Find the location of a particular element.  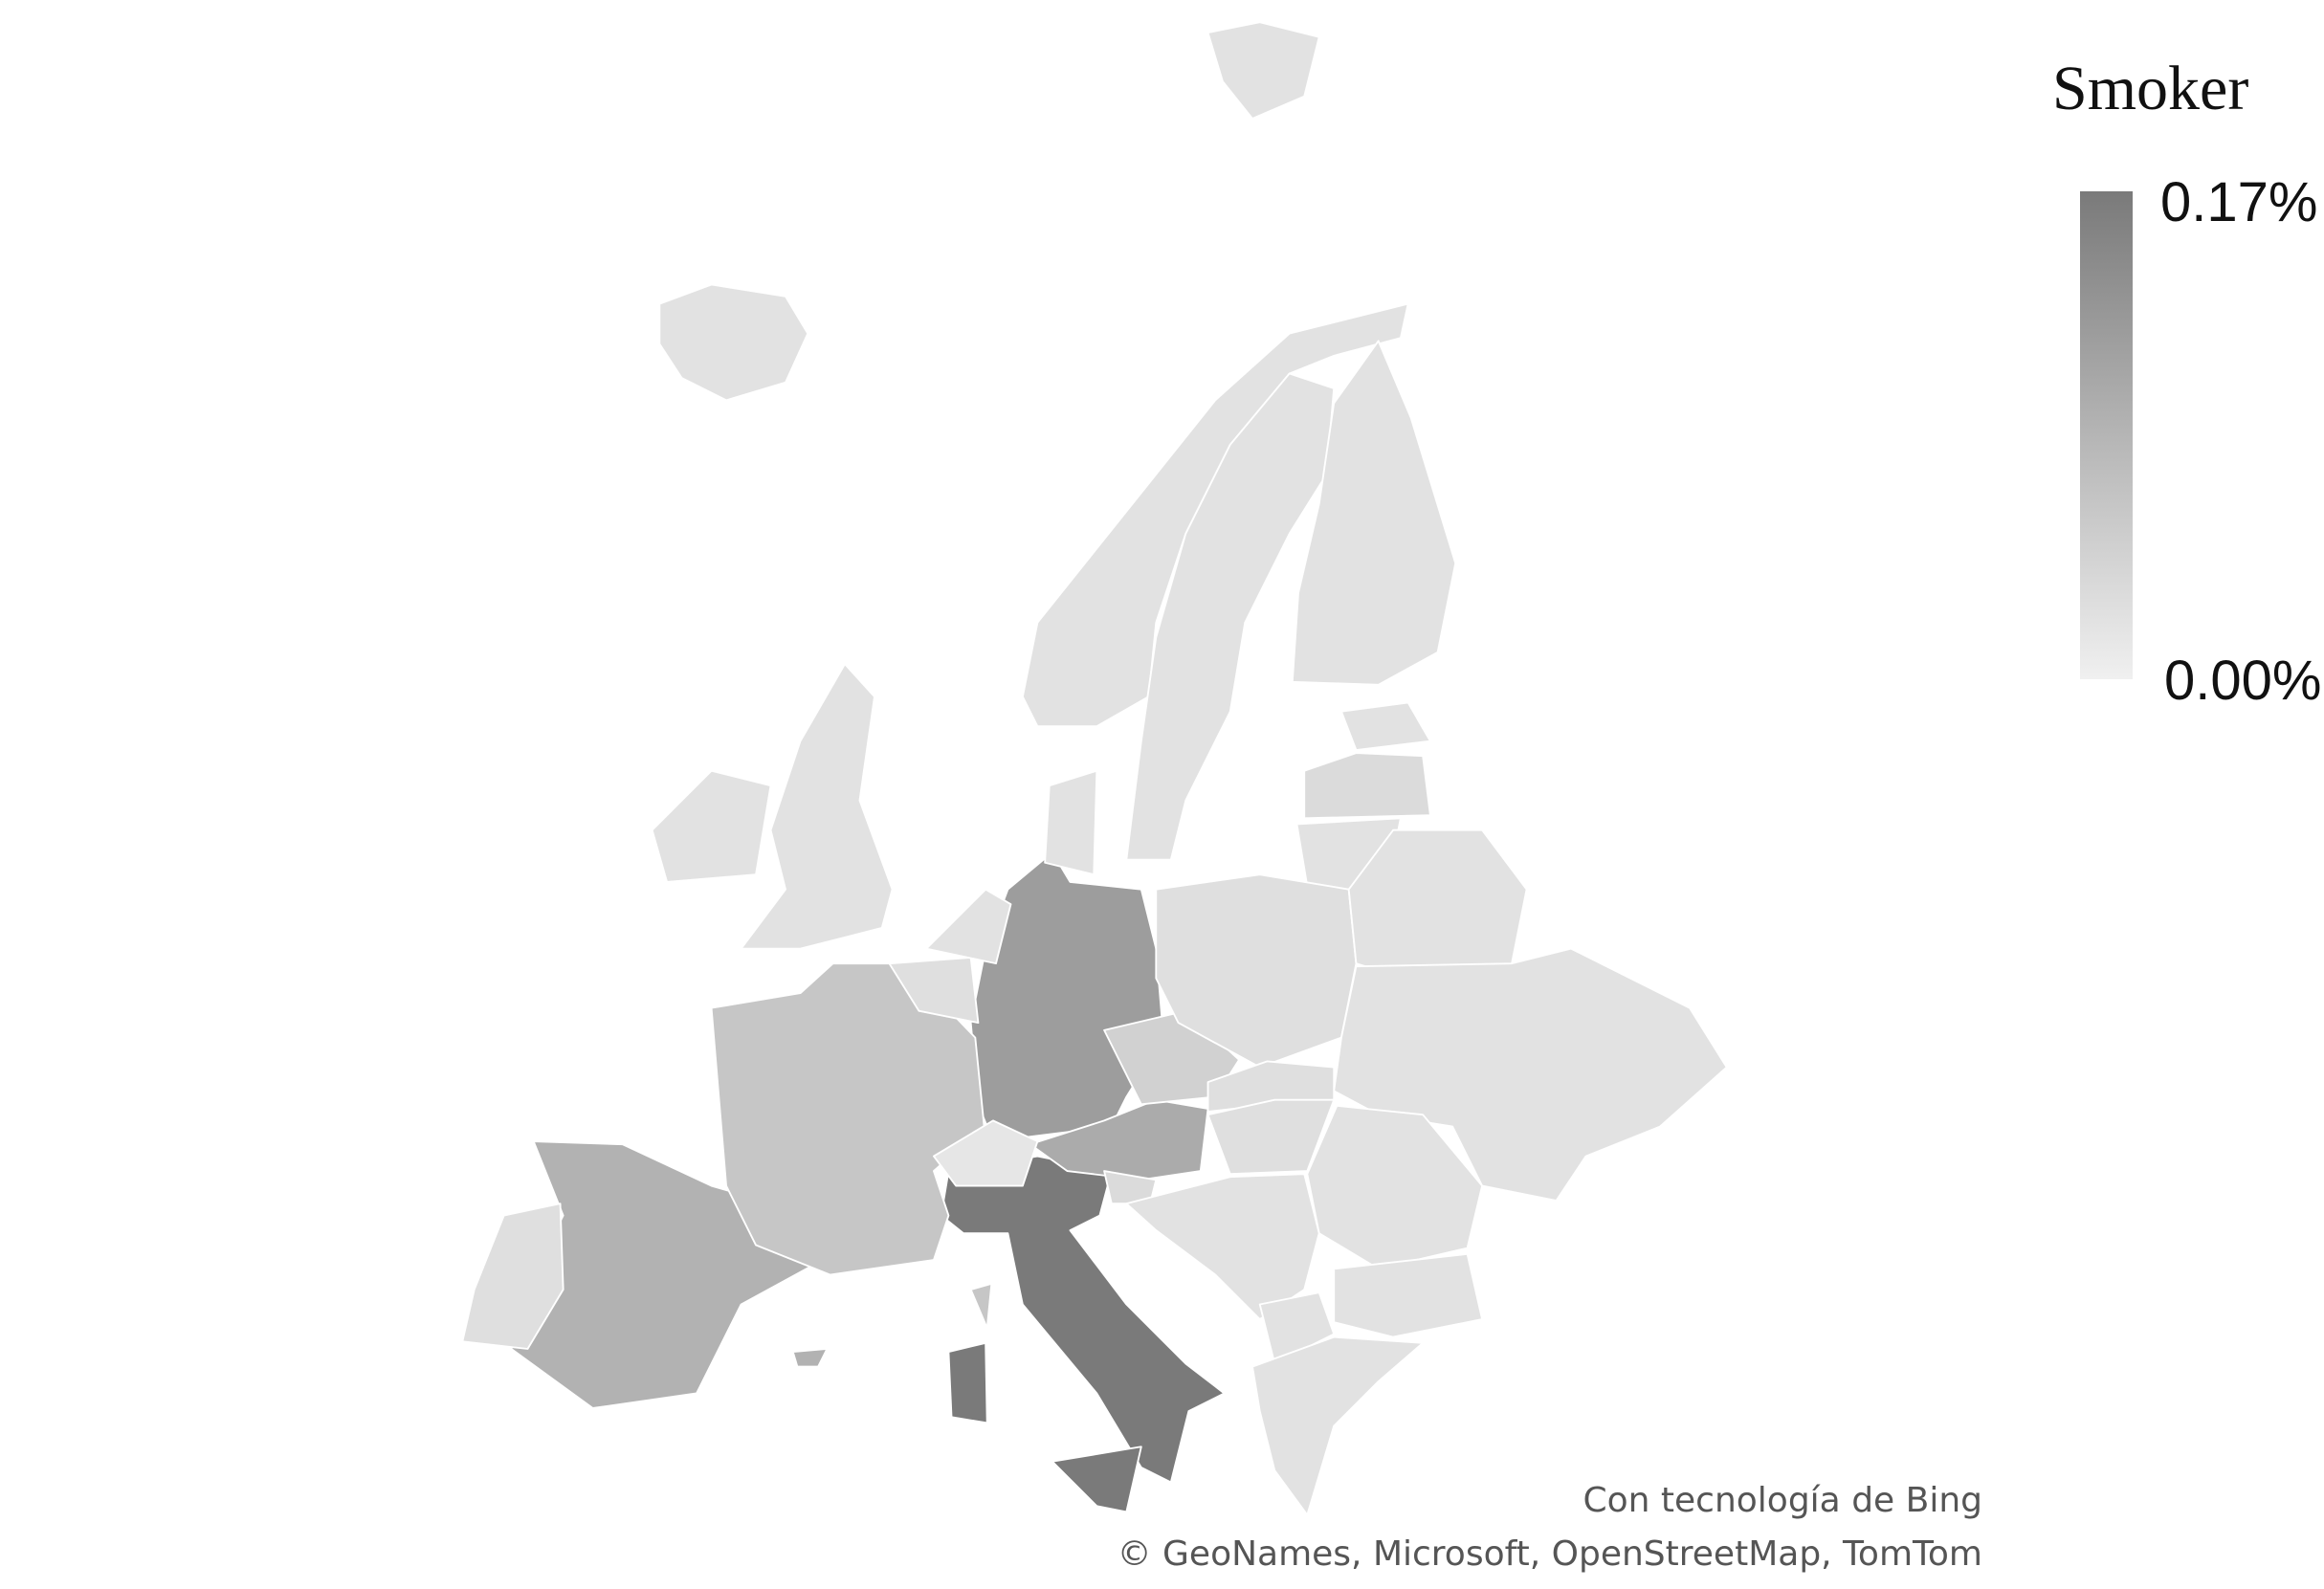

legend-min-label: 0.00% is located at coordinates (2243, 681).